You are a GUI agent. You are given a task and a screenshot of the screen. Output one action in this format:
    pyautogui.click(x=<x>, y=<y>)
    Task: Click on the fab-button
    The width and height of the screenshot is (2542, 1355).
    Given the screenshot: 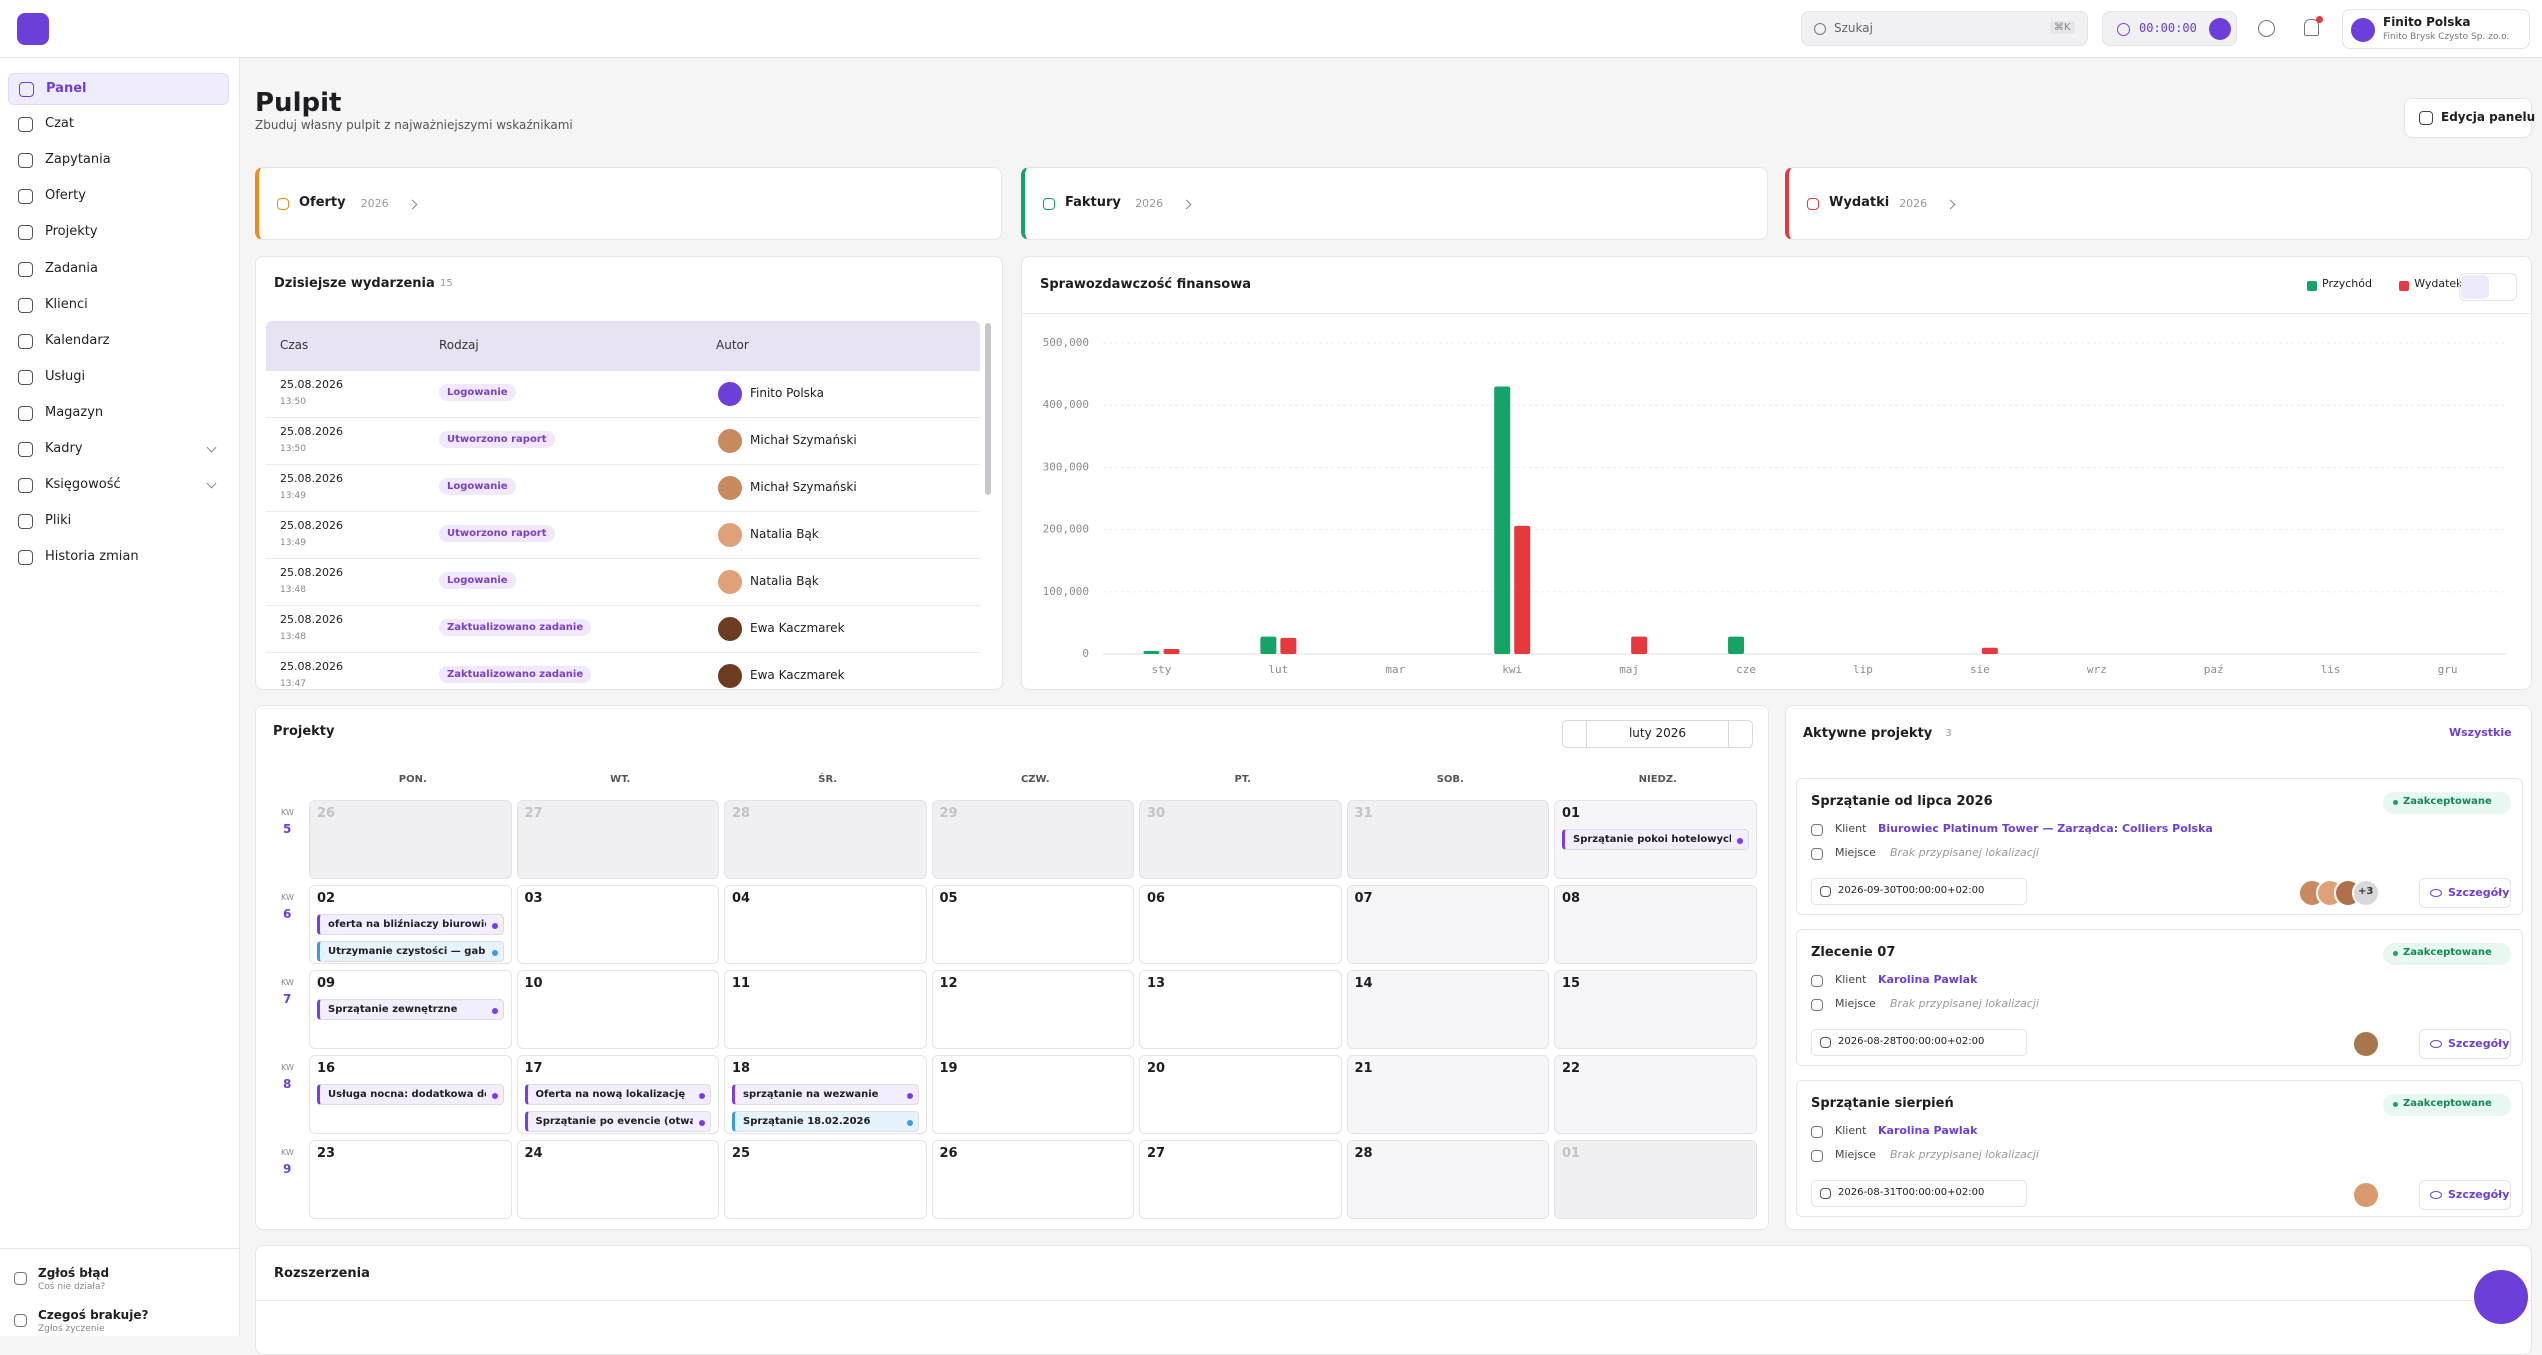 What is the action you would take?
    pyautogui.click(x=2501, y=1297)
    